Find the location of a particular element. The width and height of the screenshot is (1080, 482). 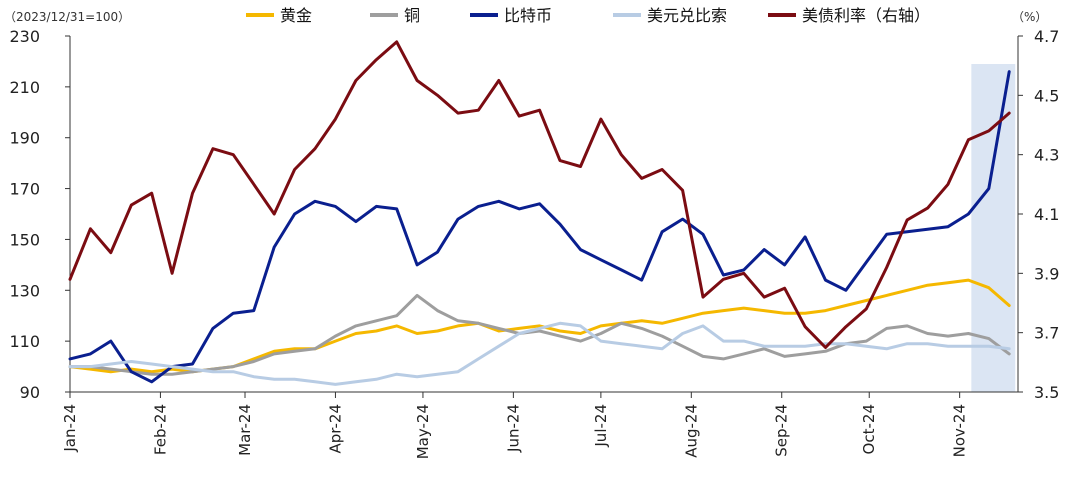

legend-label: 比特币 is located at coordinates (528, 15).